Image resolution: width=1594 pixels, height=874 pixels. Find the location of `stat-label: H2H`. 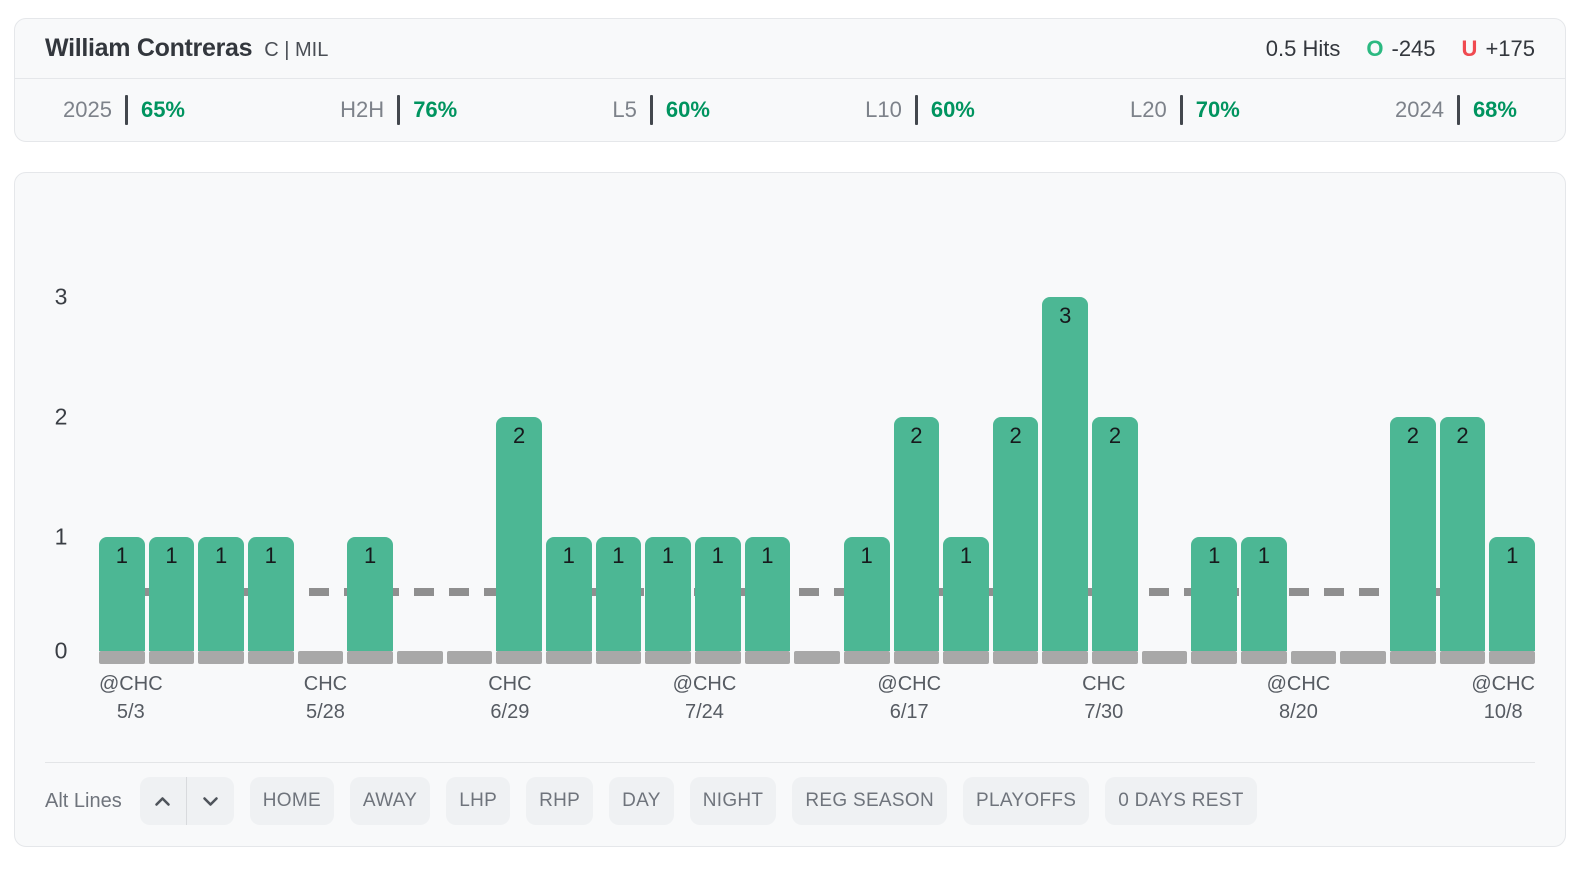

stat-label: H2H is located at coordinates (362, 109).